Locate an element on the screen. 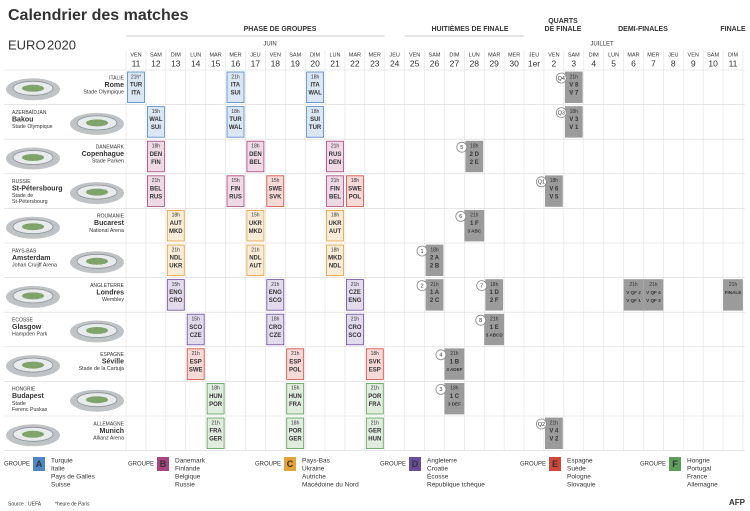  group-team: Espagne is located at coordinates (580, 461).